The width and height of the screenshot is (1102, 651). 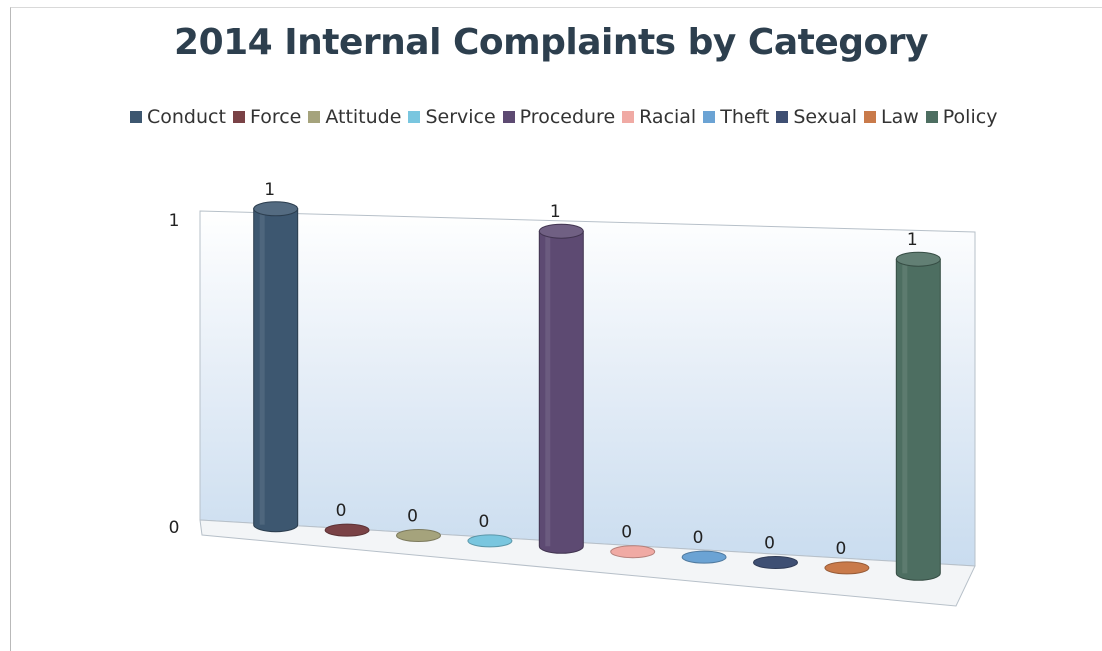 What do you see at coordinates (912, 240) in the screenshot?
I see `data-label-policy: 1` at bounding box center [912, 240].